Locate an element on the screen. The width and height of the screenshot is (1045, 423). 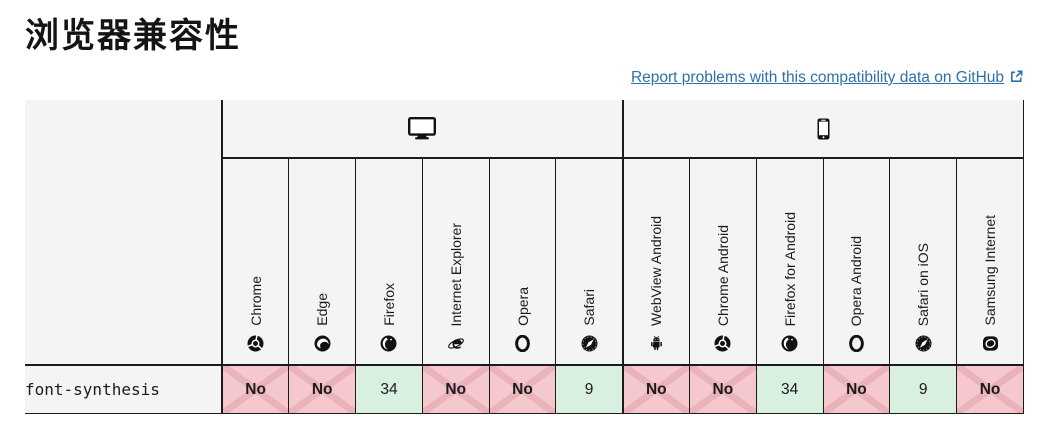
internet-explorer-icon is located at coordinates (456, 343).